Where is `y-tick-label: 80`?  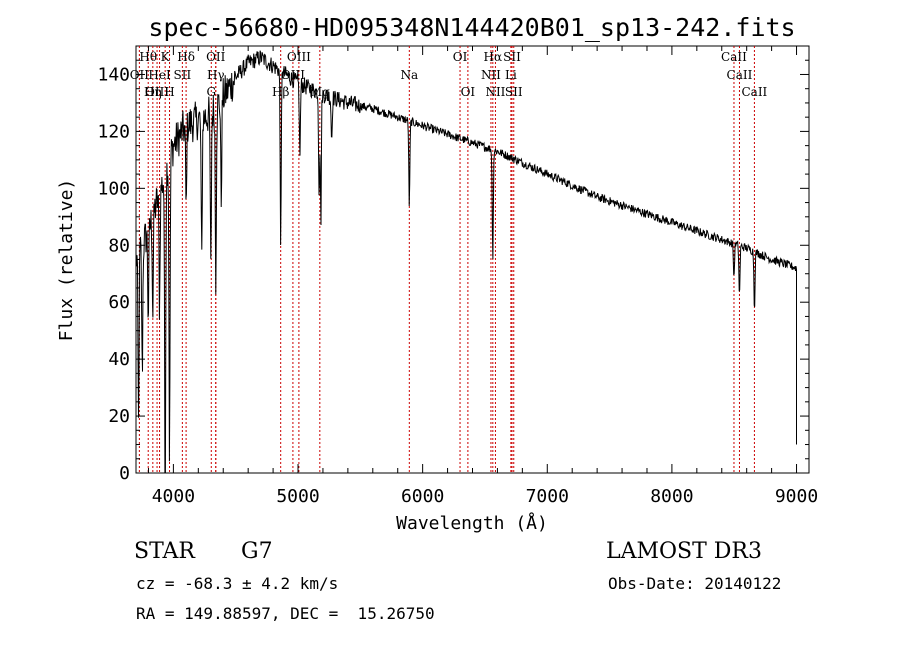 y-tick-label: 80 is located at coordinates (119, 245).